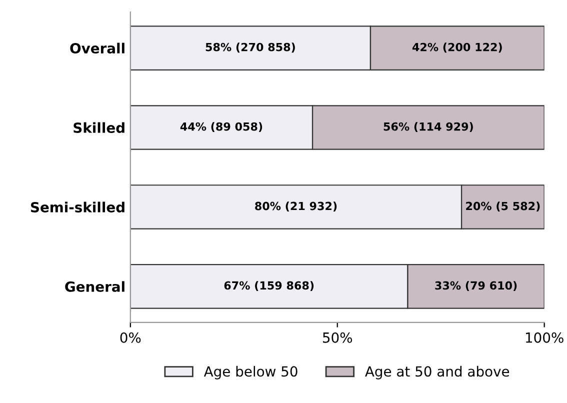 The width and height of the screenshot is (567, 403). I want to click on y-tick-label: Semi-skilled, so click(77, 207).